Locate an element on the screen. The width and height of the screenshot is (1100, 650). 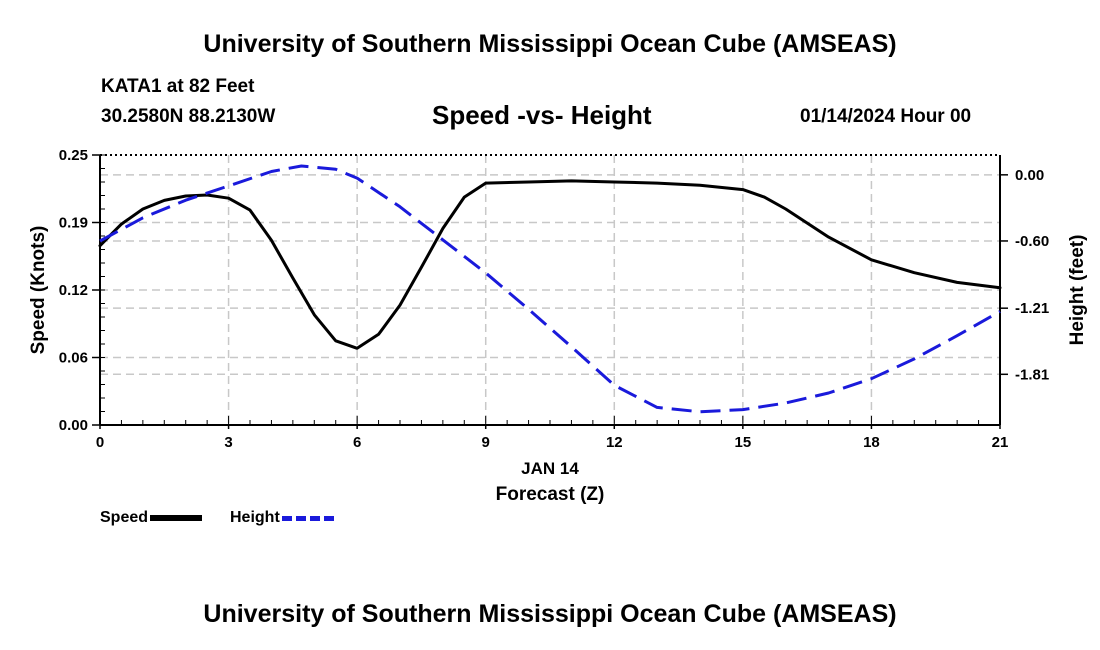
y-tick-label: 0.06 is located at coordinates (73, 358).